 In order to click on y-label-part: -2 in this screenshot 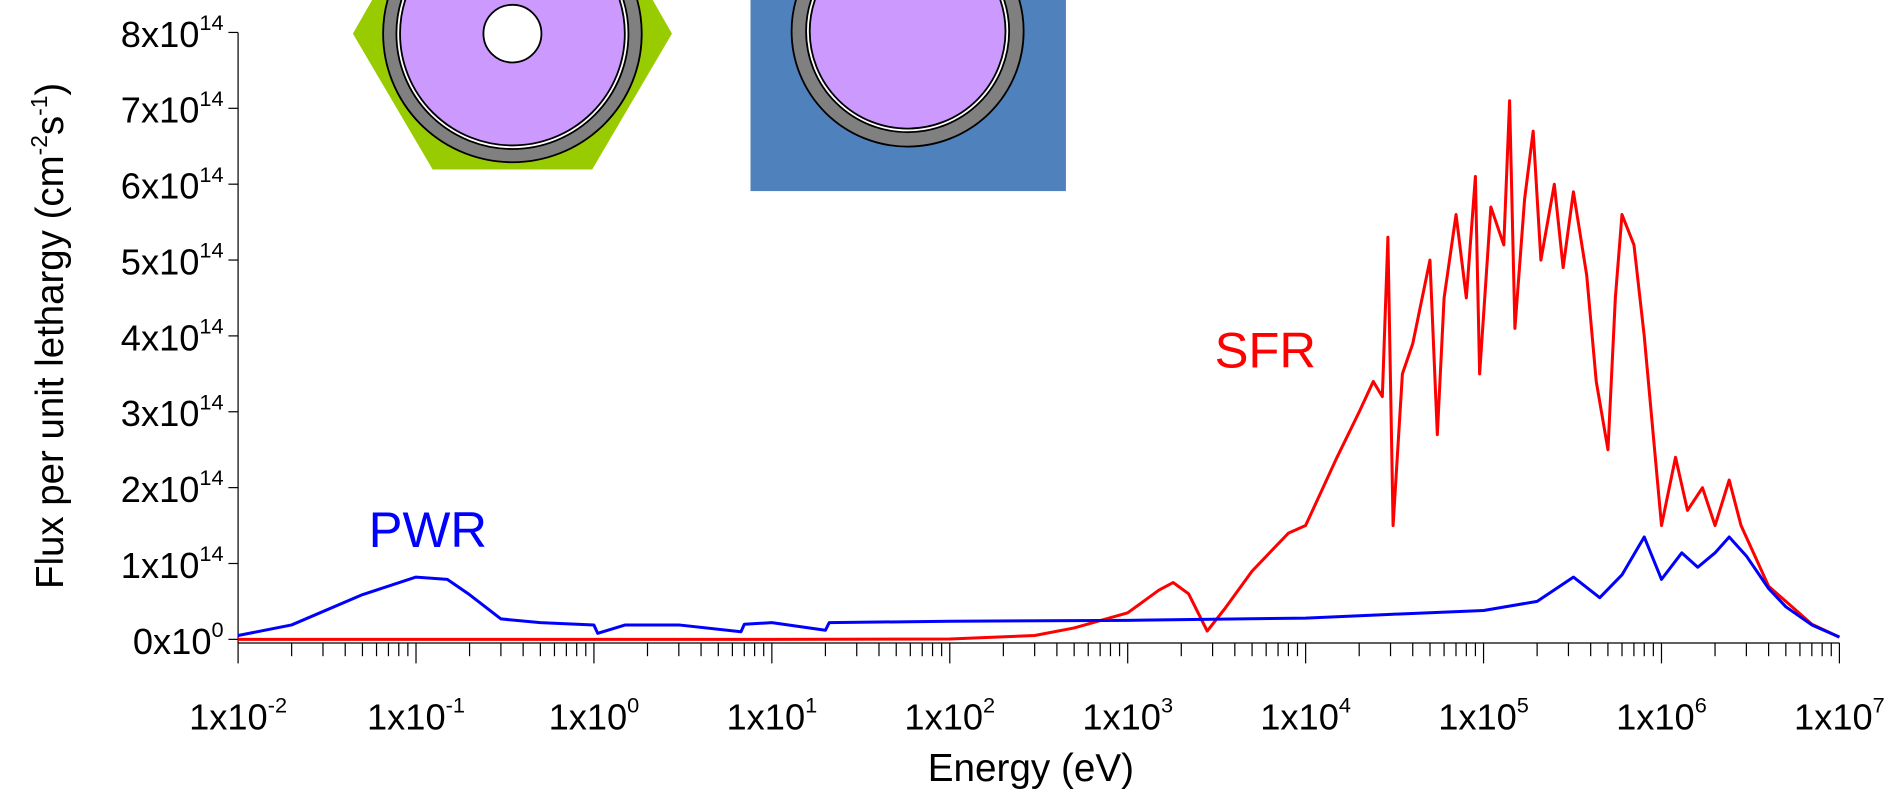, I will do `click(39, 145)`.